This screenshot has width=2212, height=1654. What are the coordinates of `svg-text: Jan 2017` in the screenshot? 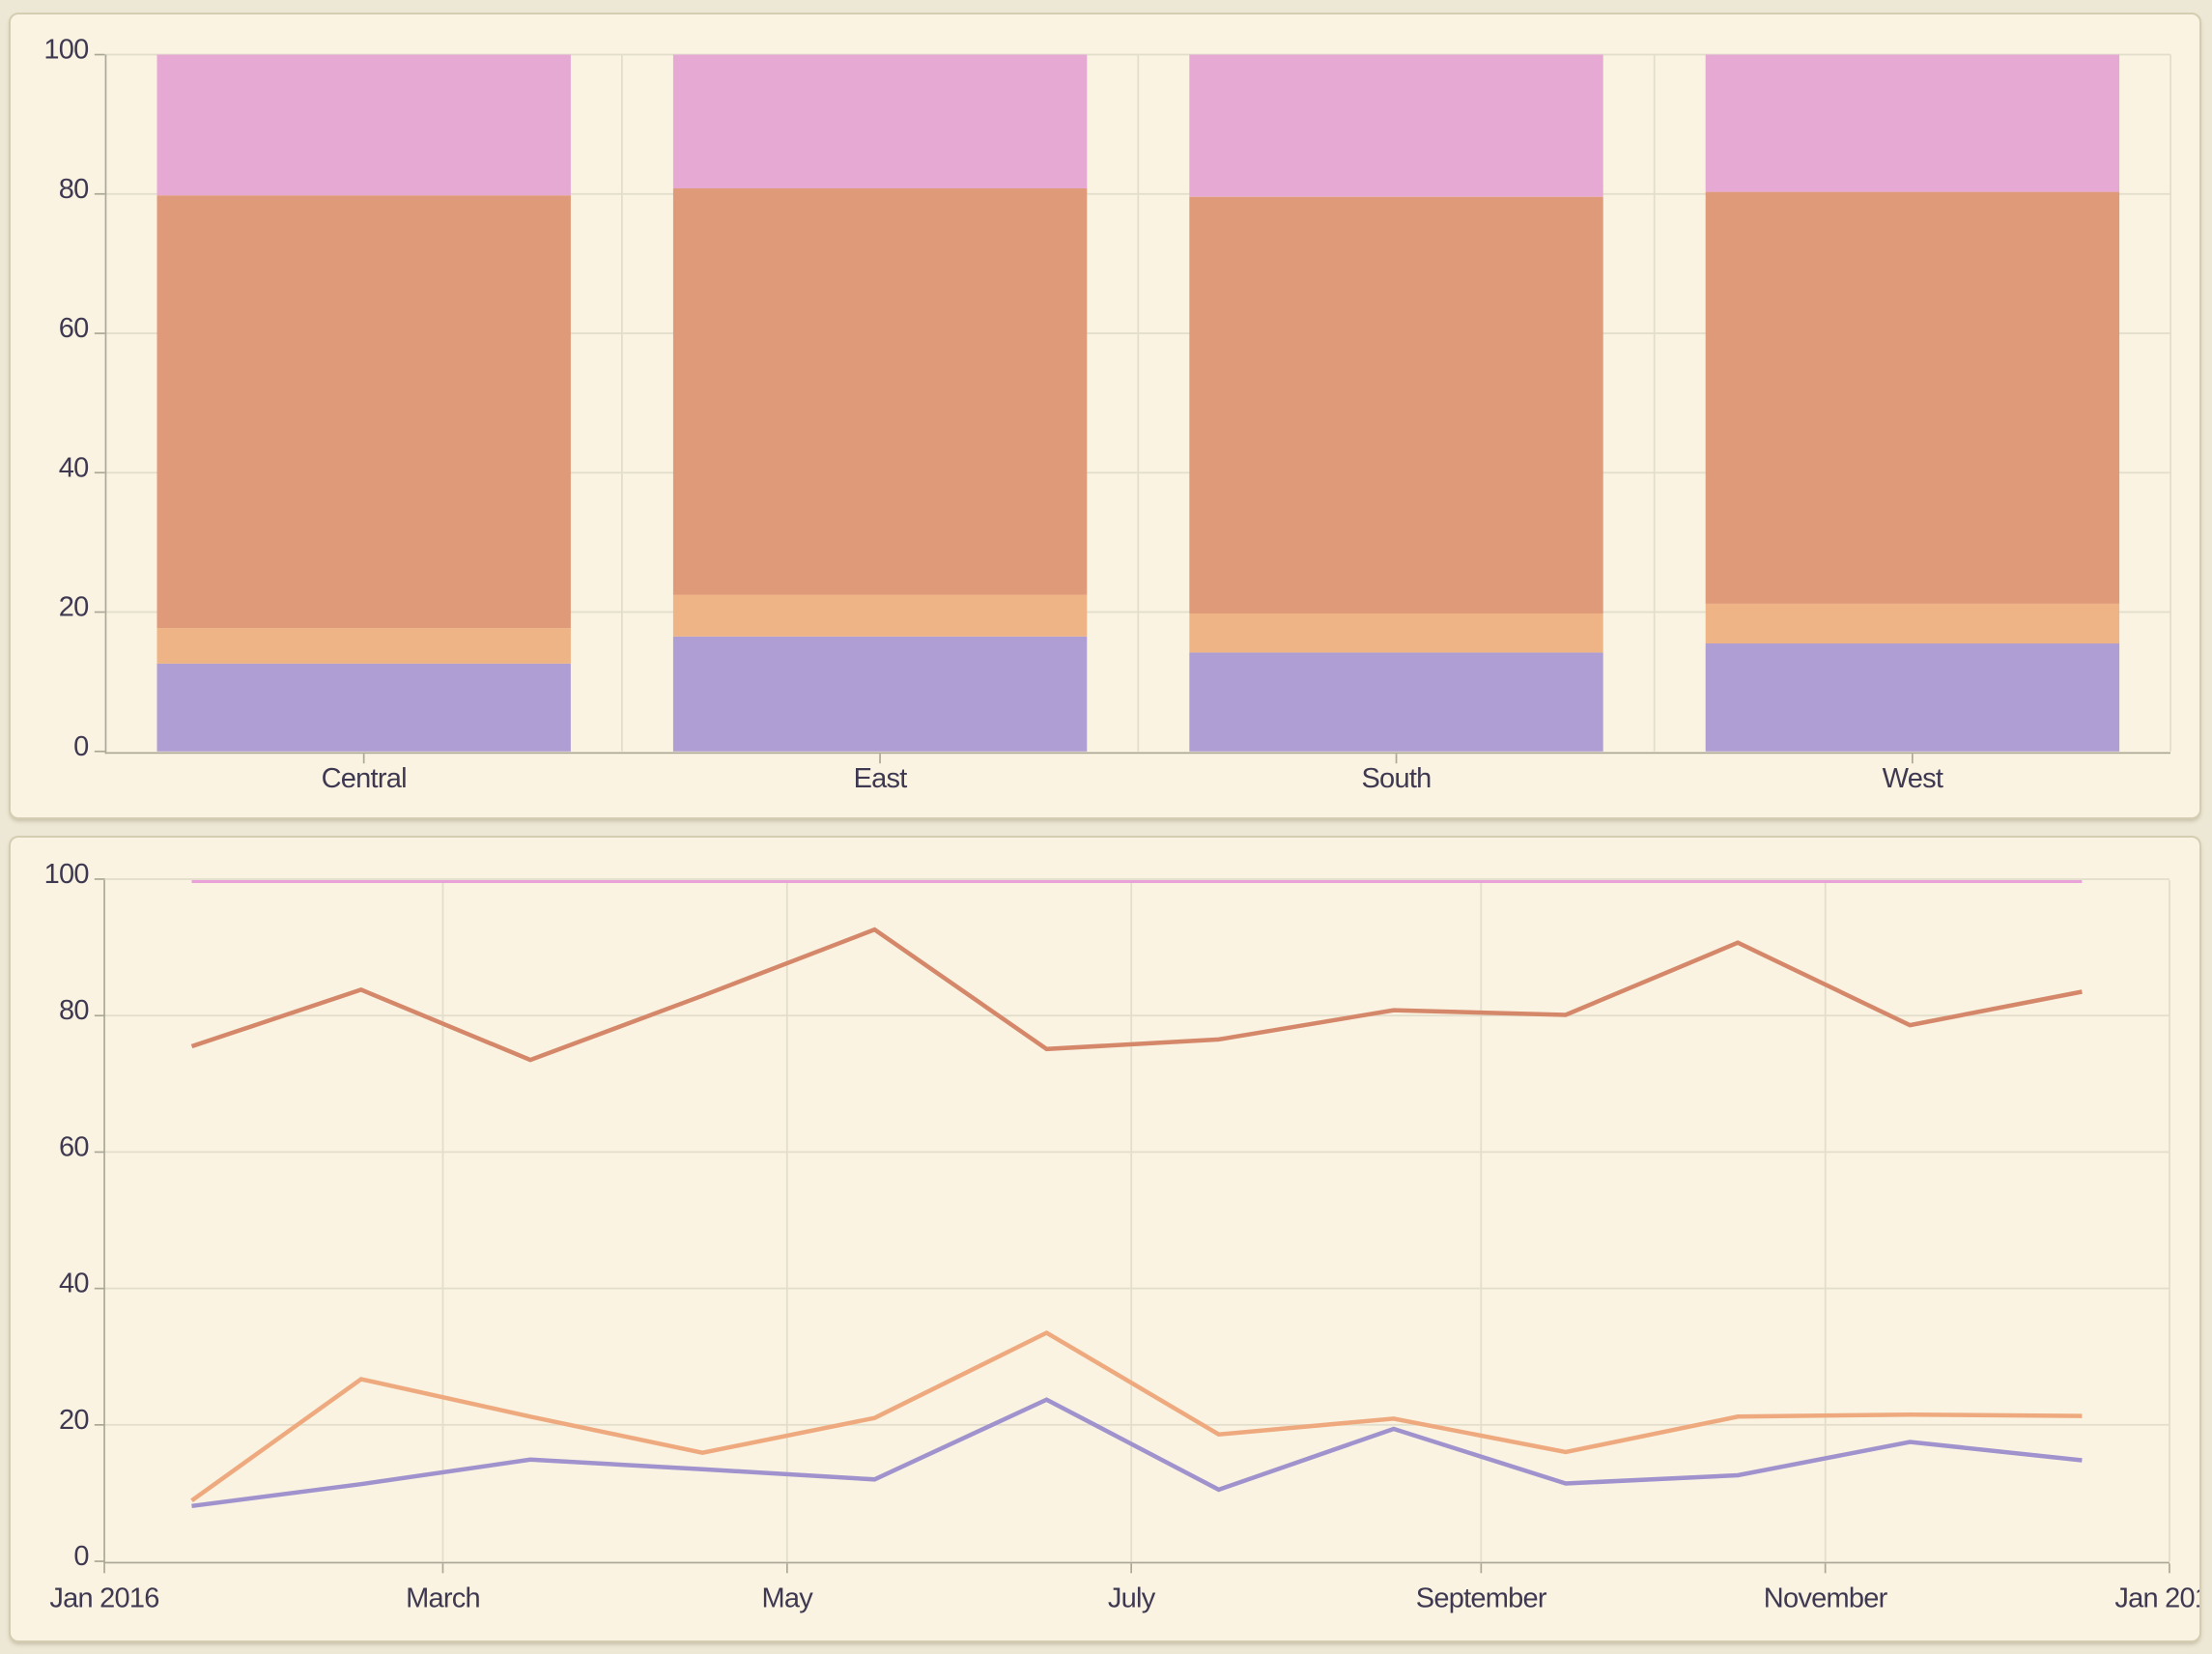 It's located at (2156, 1598).